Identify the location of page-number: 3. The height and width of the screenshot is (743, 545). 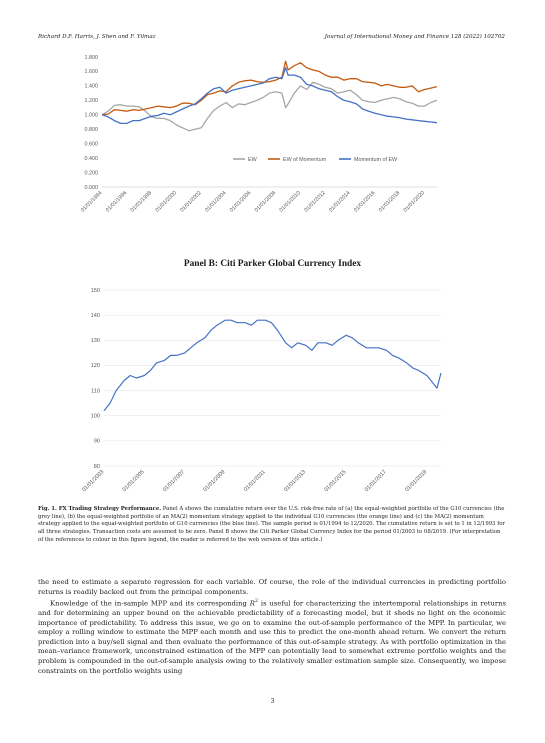
(272, 701).